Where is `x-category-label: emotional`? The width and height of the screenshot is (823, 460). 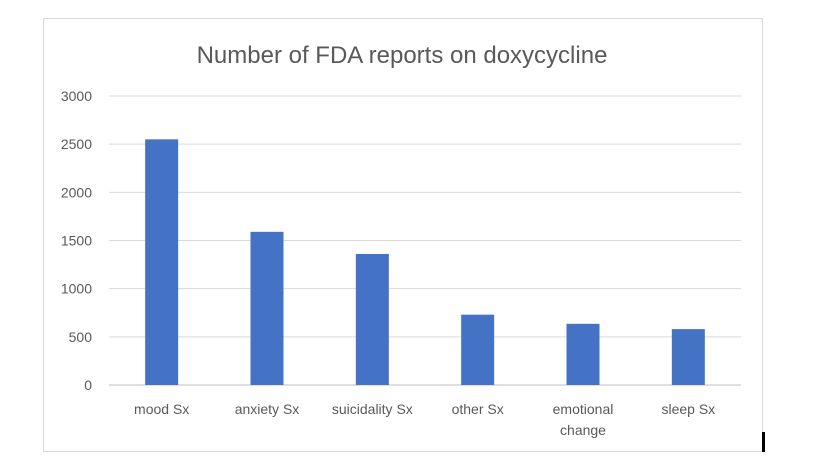
x-category-label: emotional is located at coordinates (583, 409).